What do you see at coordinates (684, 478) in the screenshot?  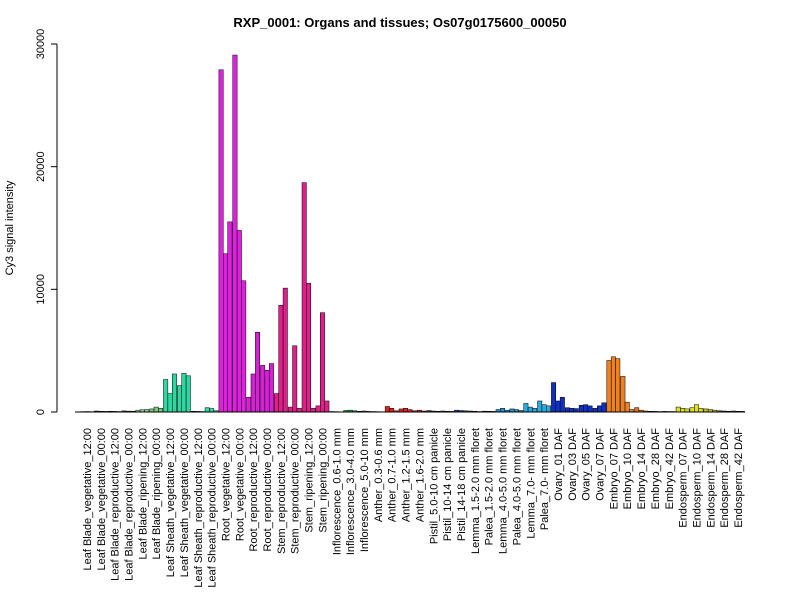 I see `x-tick-label: Endosperm_07 DAF` at bounding box center [684, 478].